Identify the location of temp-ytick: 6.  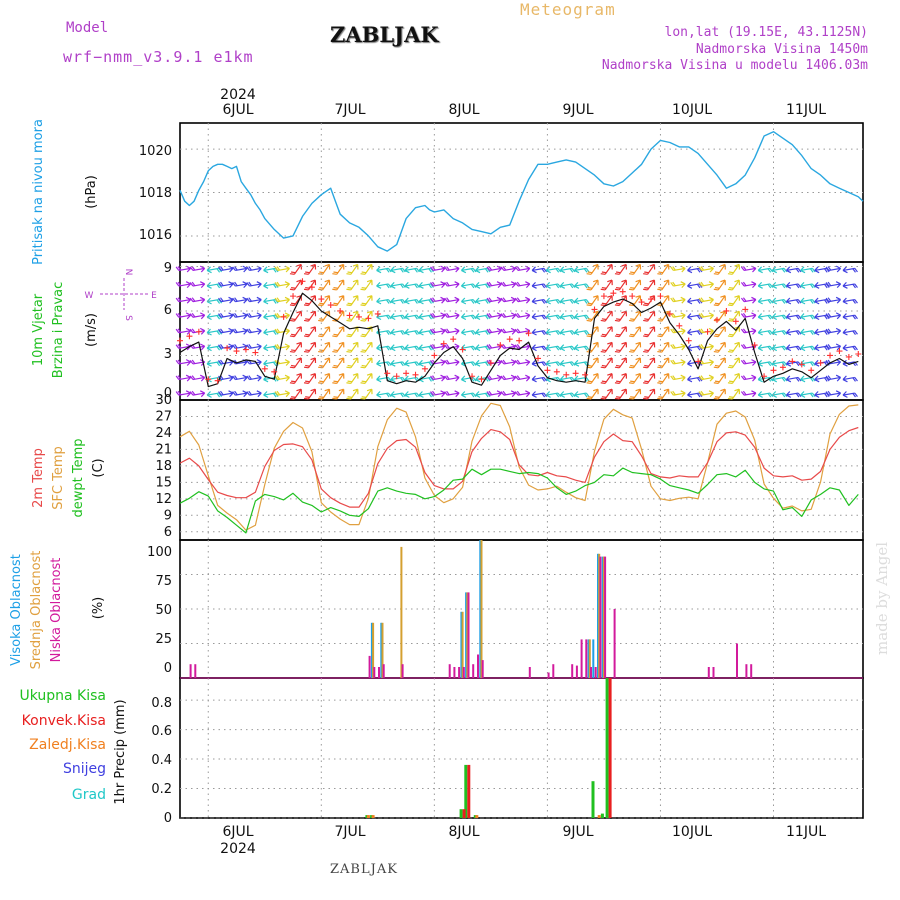
(168, 532).